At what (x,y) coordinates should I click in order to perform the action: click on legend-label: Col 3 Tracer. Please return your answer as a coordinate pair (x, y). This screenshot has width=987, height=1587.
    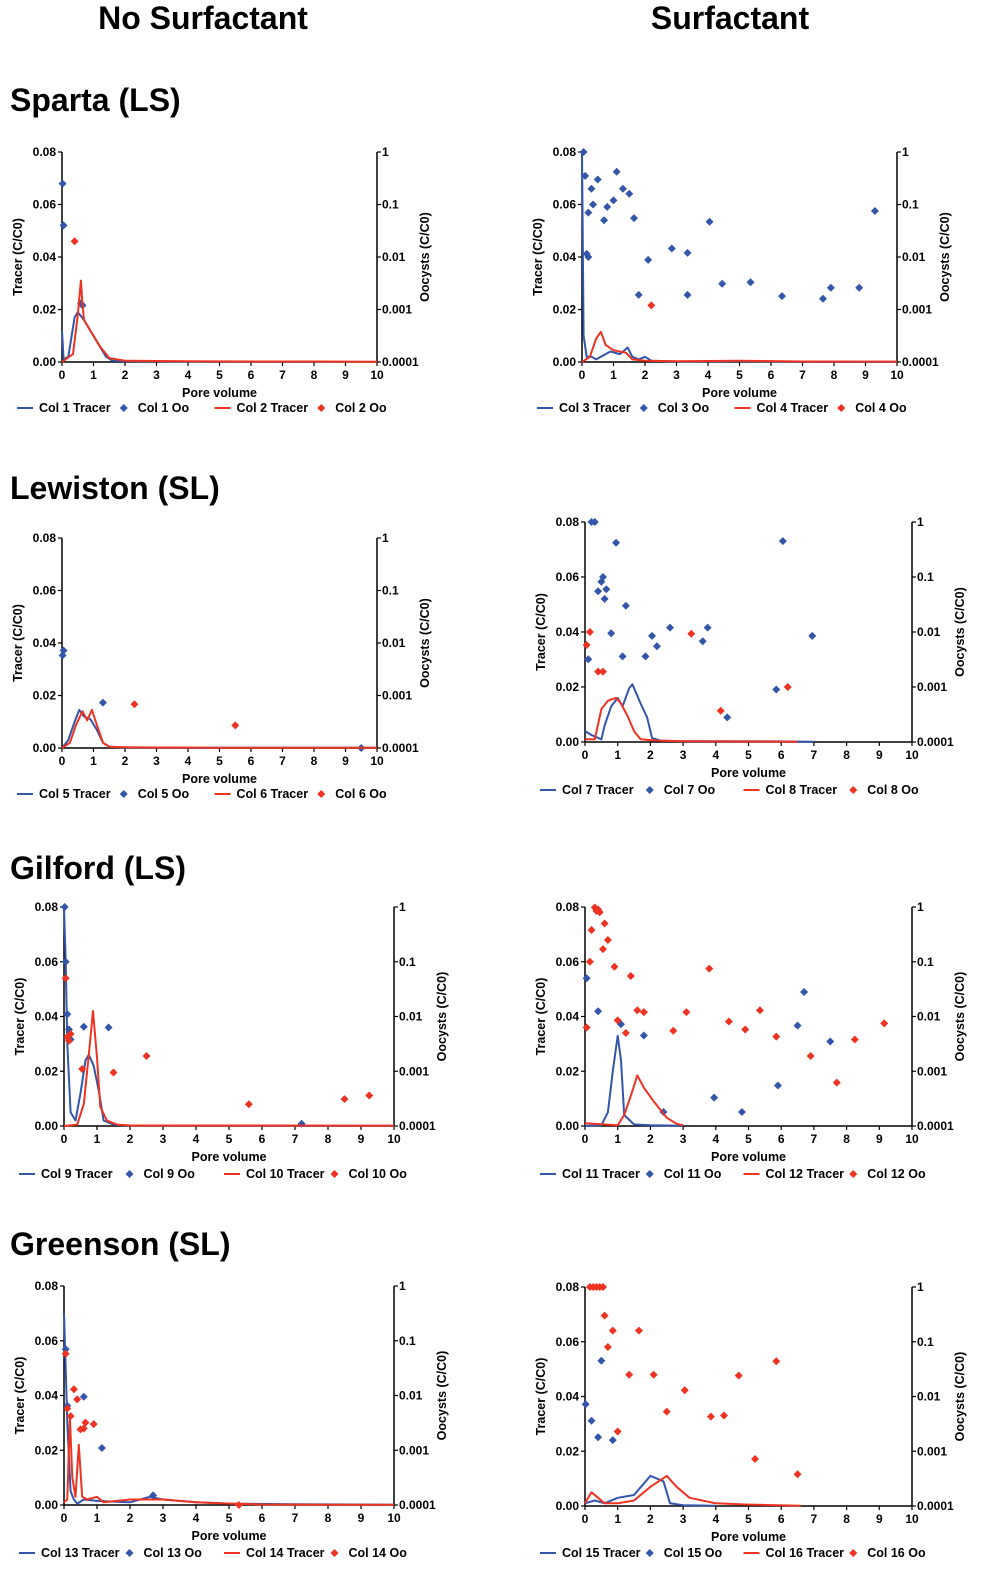
    Looking at the image, I should click on (595, 408).